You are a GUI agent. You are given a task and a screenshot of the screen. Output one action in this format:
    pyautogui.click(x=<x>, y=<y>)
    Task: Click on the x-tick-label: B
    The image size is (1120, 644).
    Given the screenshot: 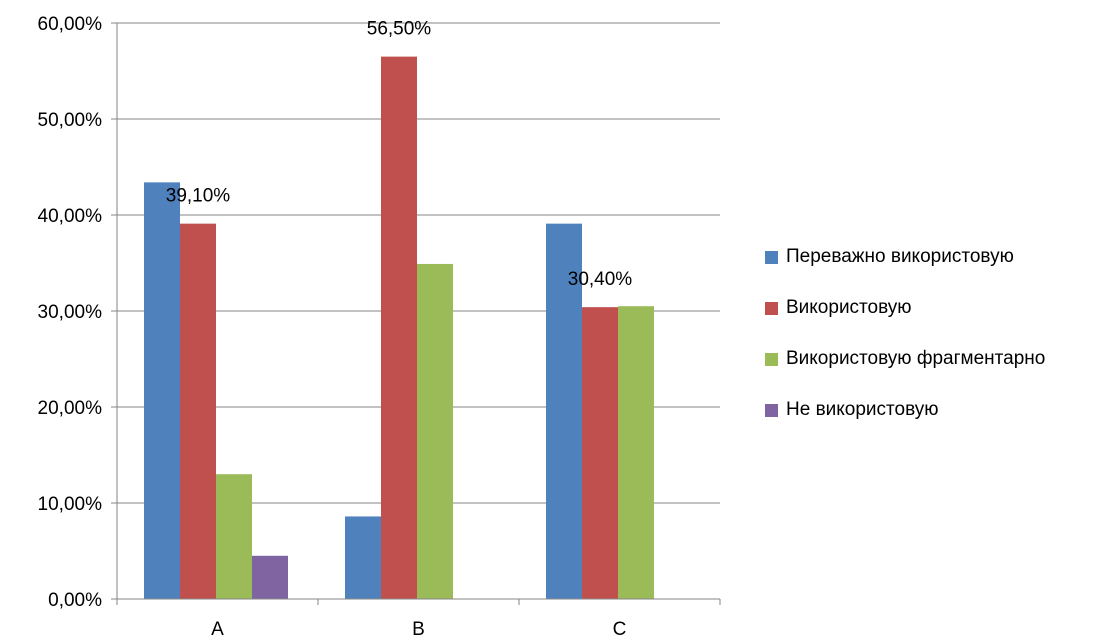 What is the action you would take?
    pyautogui.click(x=418, y=629)
    